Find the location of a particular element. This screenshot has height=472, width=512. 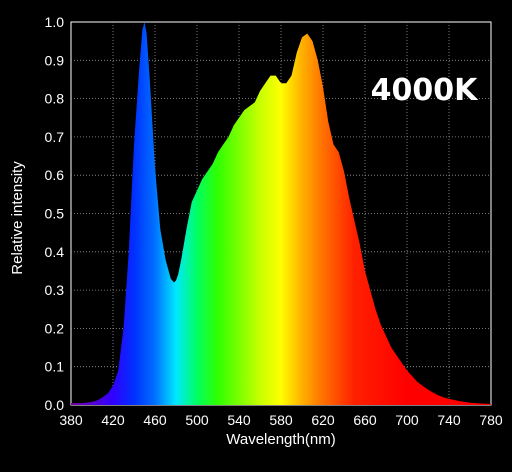

x-tick-label: 580 is located at coordinates (281, 420).